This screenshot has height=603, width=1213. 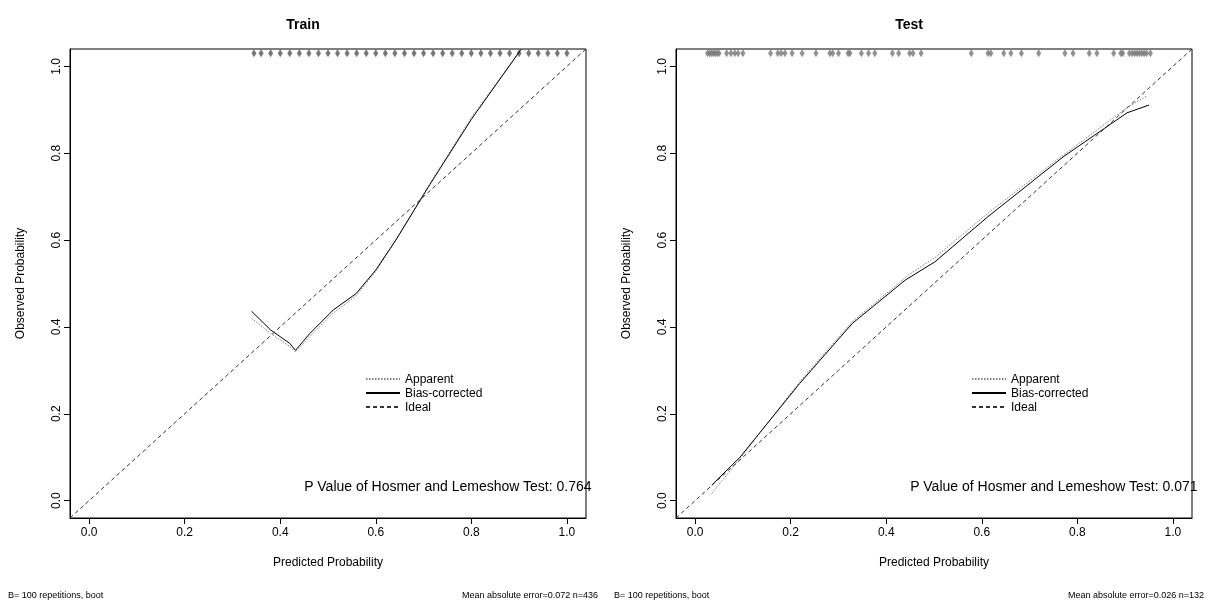 I want to click on annotation: P Value of Hosmer and Lemeshow Test: 0.764, so click(x=448, y=486).